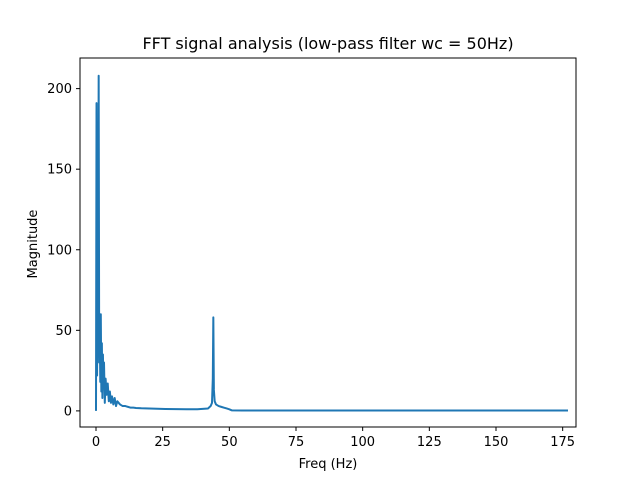 The height and width of the screenshot is (480, 640). I want to click on x-tick-label: 75, so click(296, 442).